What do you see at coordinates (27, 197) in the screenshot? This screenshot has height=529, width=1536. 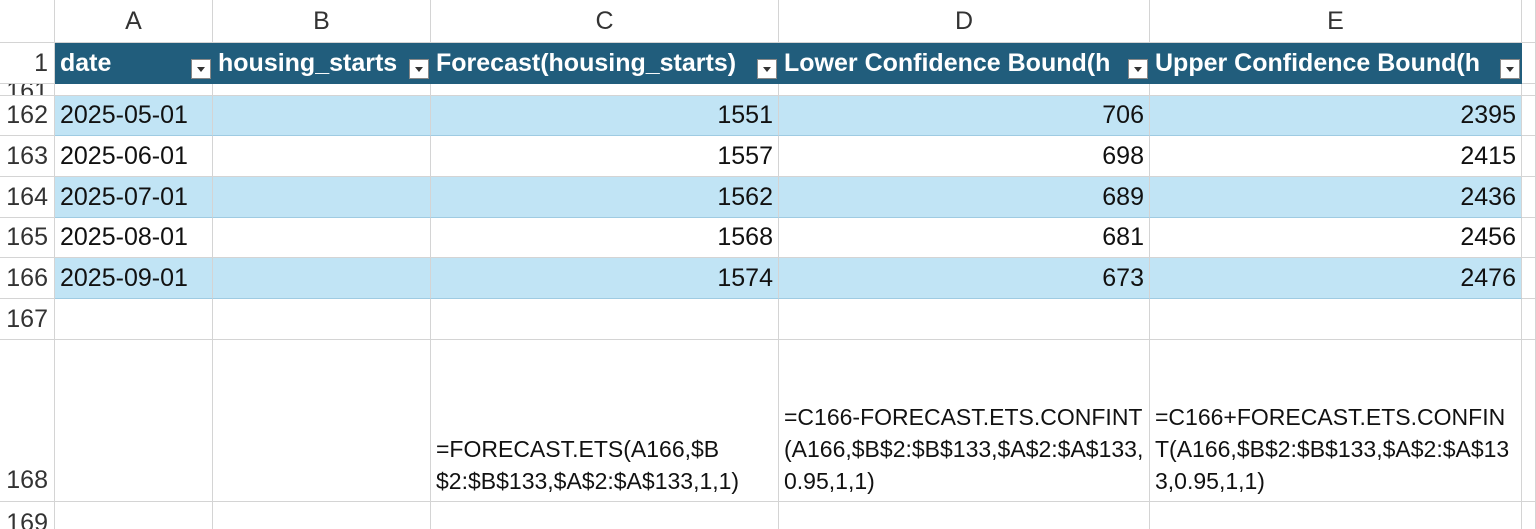 I see `row-header: 164` at bounding box center [27, 197].